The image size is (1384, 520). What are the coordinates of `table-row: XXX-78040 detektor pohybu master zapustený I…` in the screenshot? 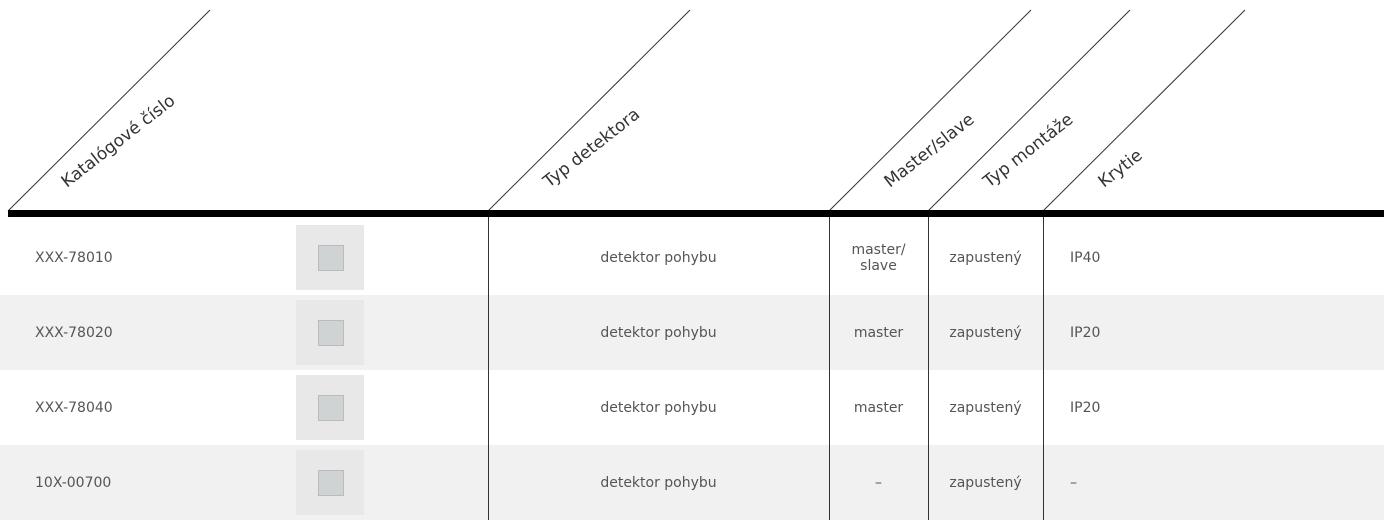 It's located at (692, 407).